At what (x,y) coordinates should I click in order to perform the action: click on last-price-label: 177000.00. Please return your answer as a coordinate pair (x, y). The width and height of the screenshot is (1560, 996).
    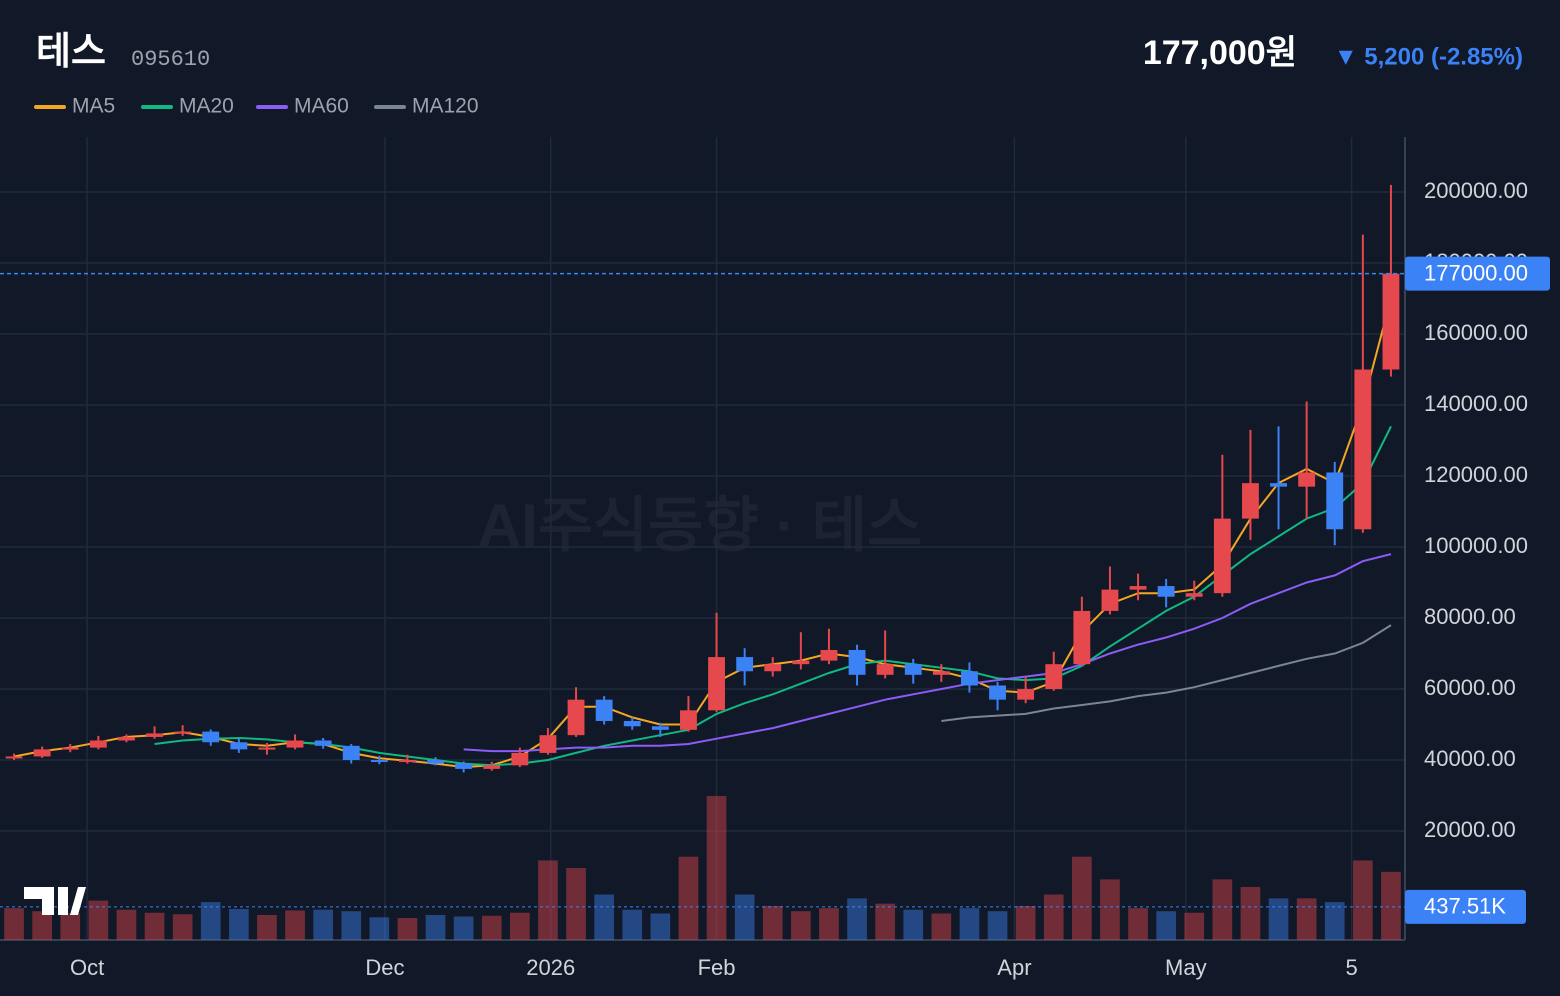
    Looking at the image, I should click on (1476, 272).